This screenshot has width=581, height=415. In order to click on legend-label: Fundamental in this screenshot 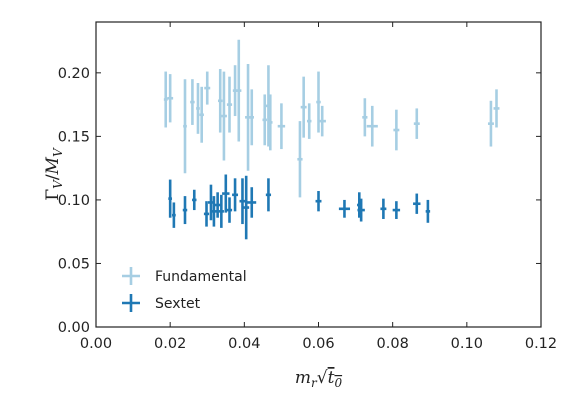, I will do `click(201, 277)`.